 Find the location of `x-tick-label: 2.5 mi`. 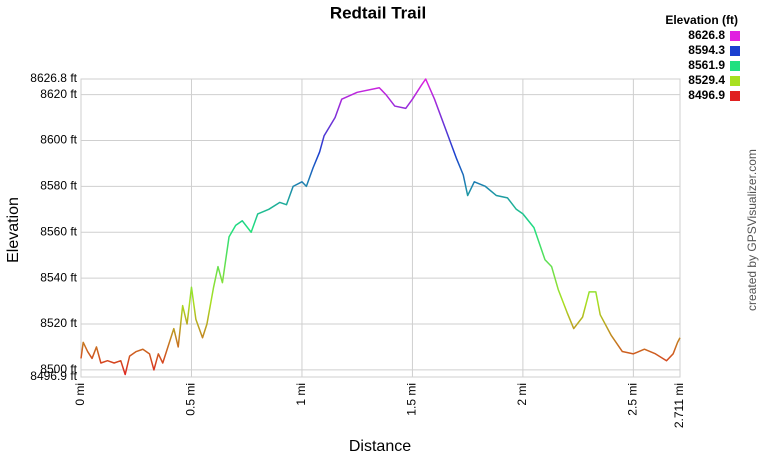

x-tick-label: 2.5 mi is located at coordinates (633, 399).